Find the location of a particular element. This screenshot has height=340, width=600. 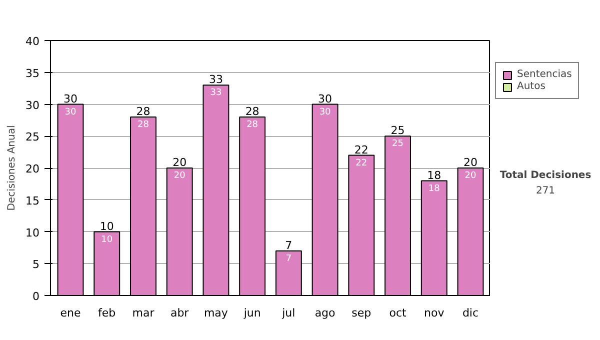

legend-label: Sentencias is located at coordinates (544, 74).